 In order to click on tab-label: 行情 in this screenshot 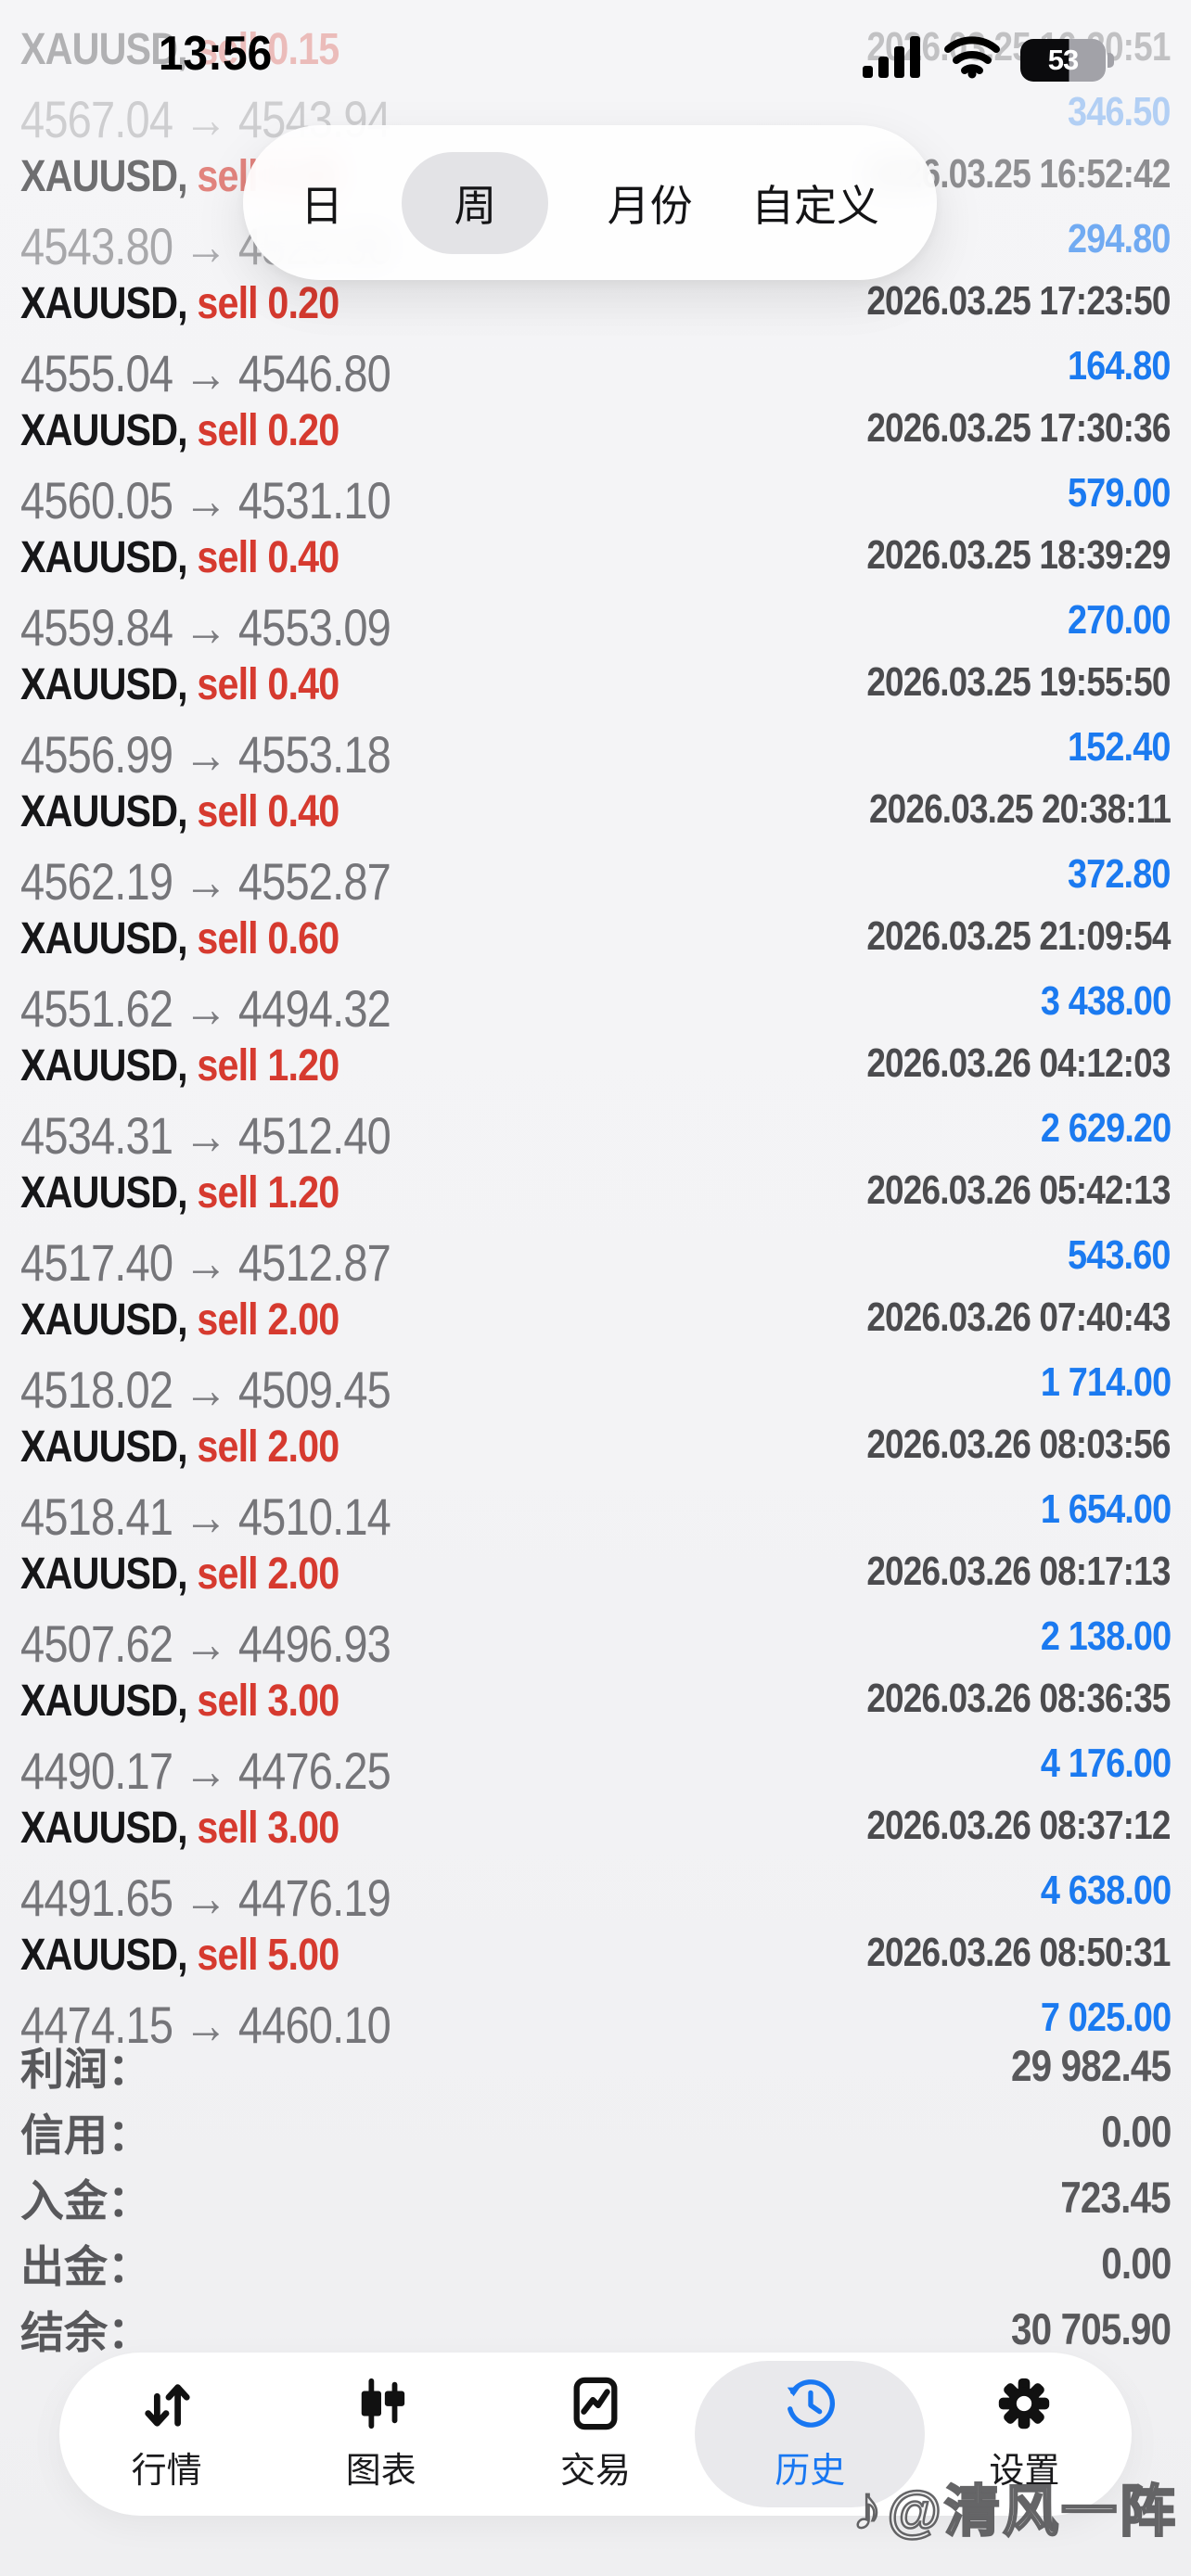, I will do `click(166, 2471)`.